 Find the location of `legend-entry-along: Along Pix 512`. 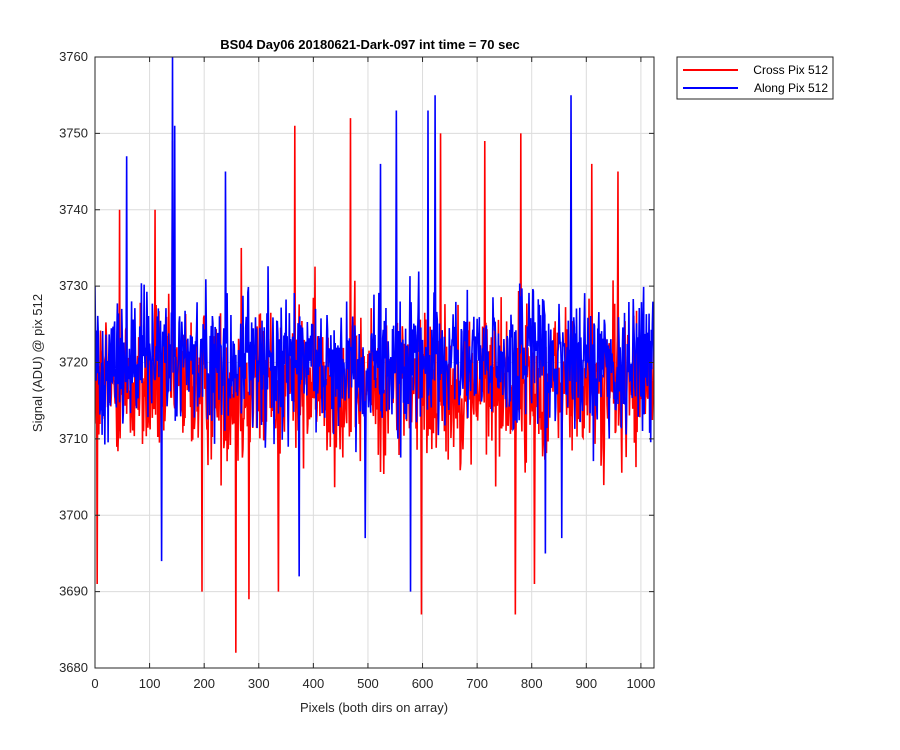

legend-entry-along: Along Pix 512 is located at coordinates (791, 88).